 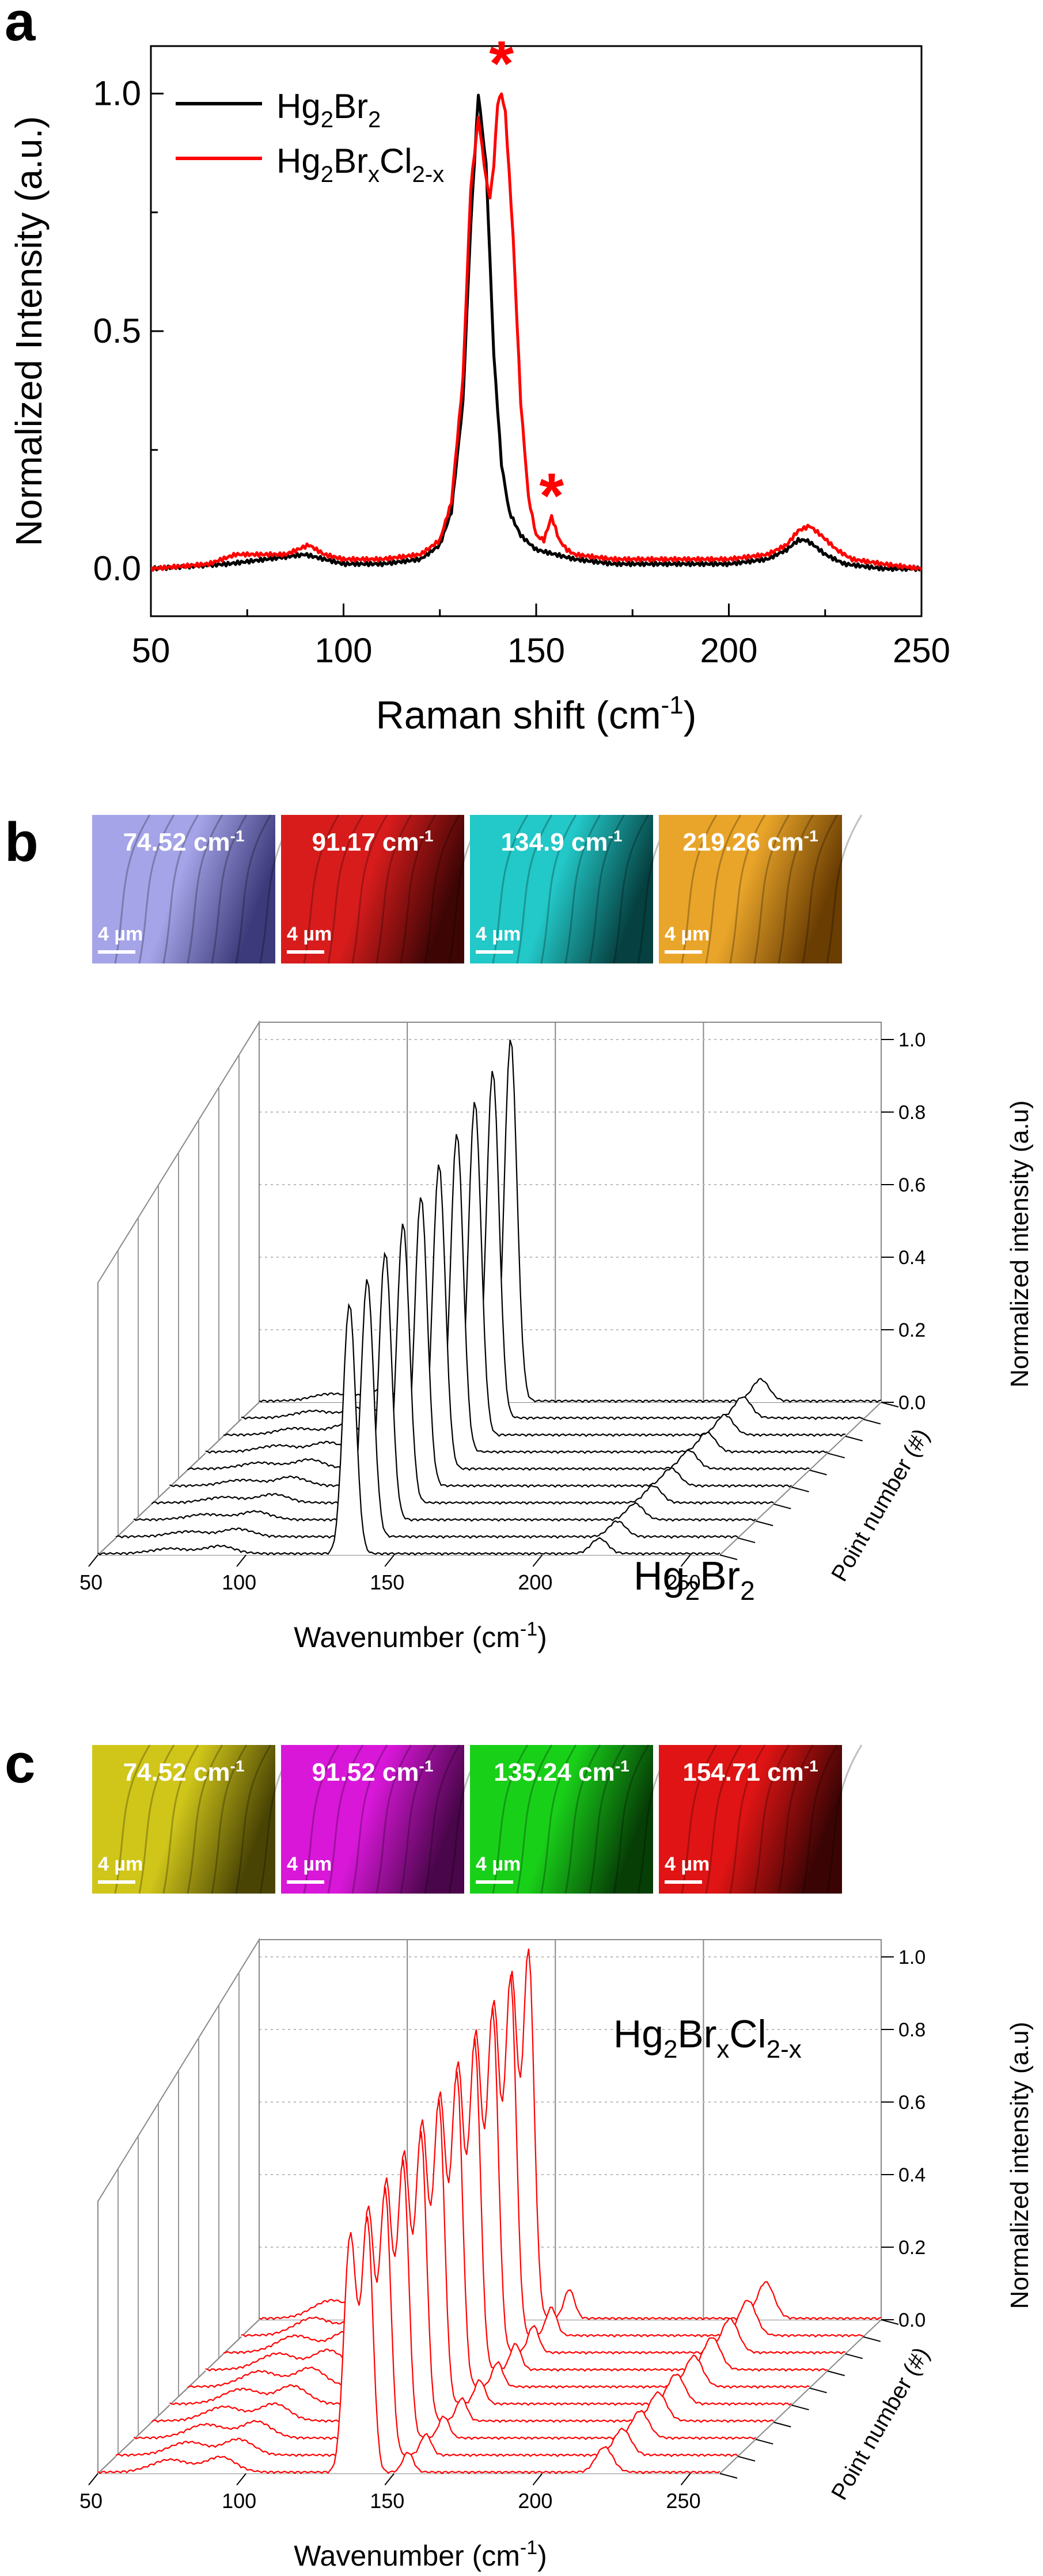 I want to click on map-caption-text: 135.24 cm, so click(x=554, y=1772).